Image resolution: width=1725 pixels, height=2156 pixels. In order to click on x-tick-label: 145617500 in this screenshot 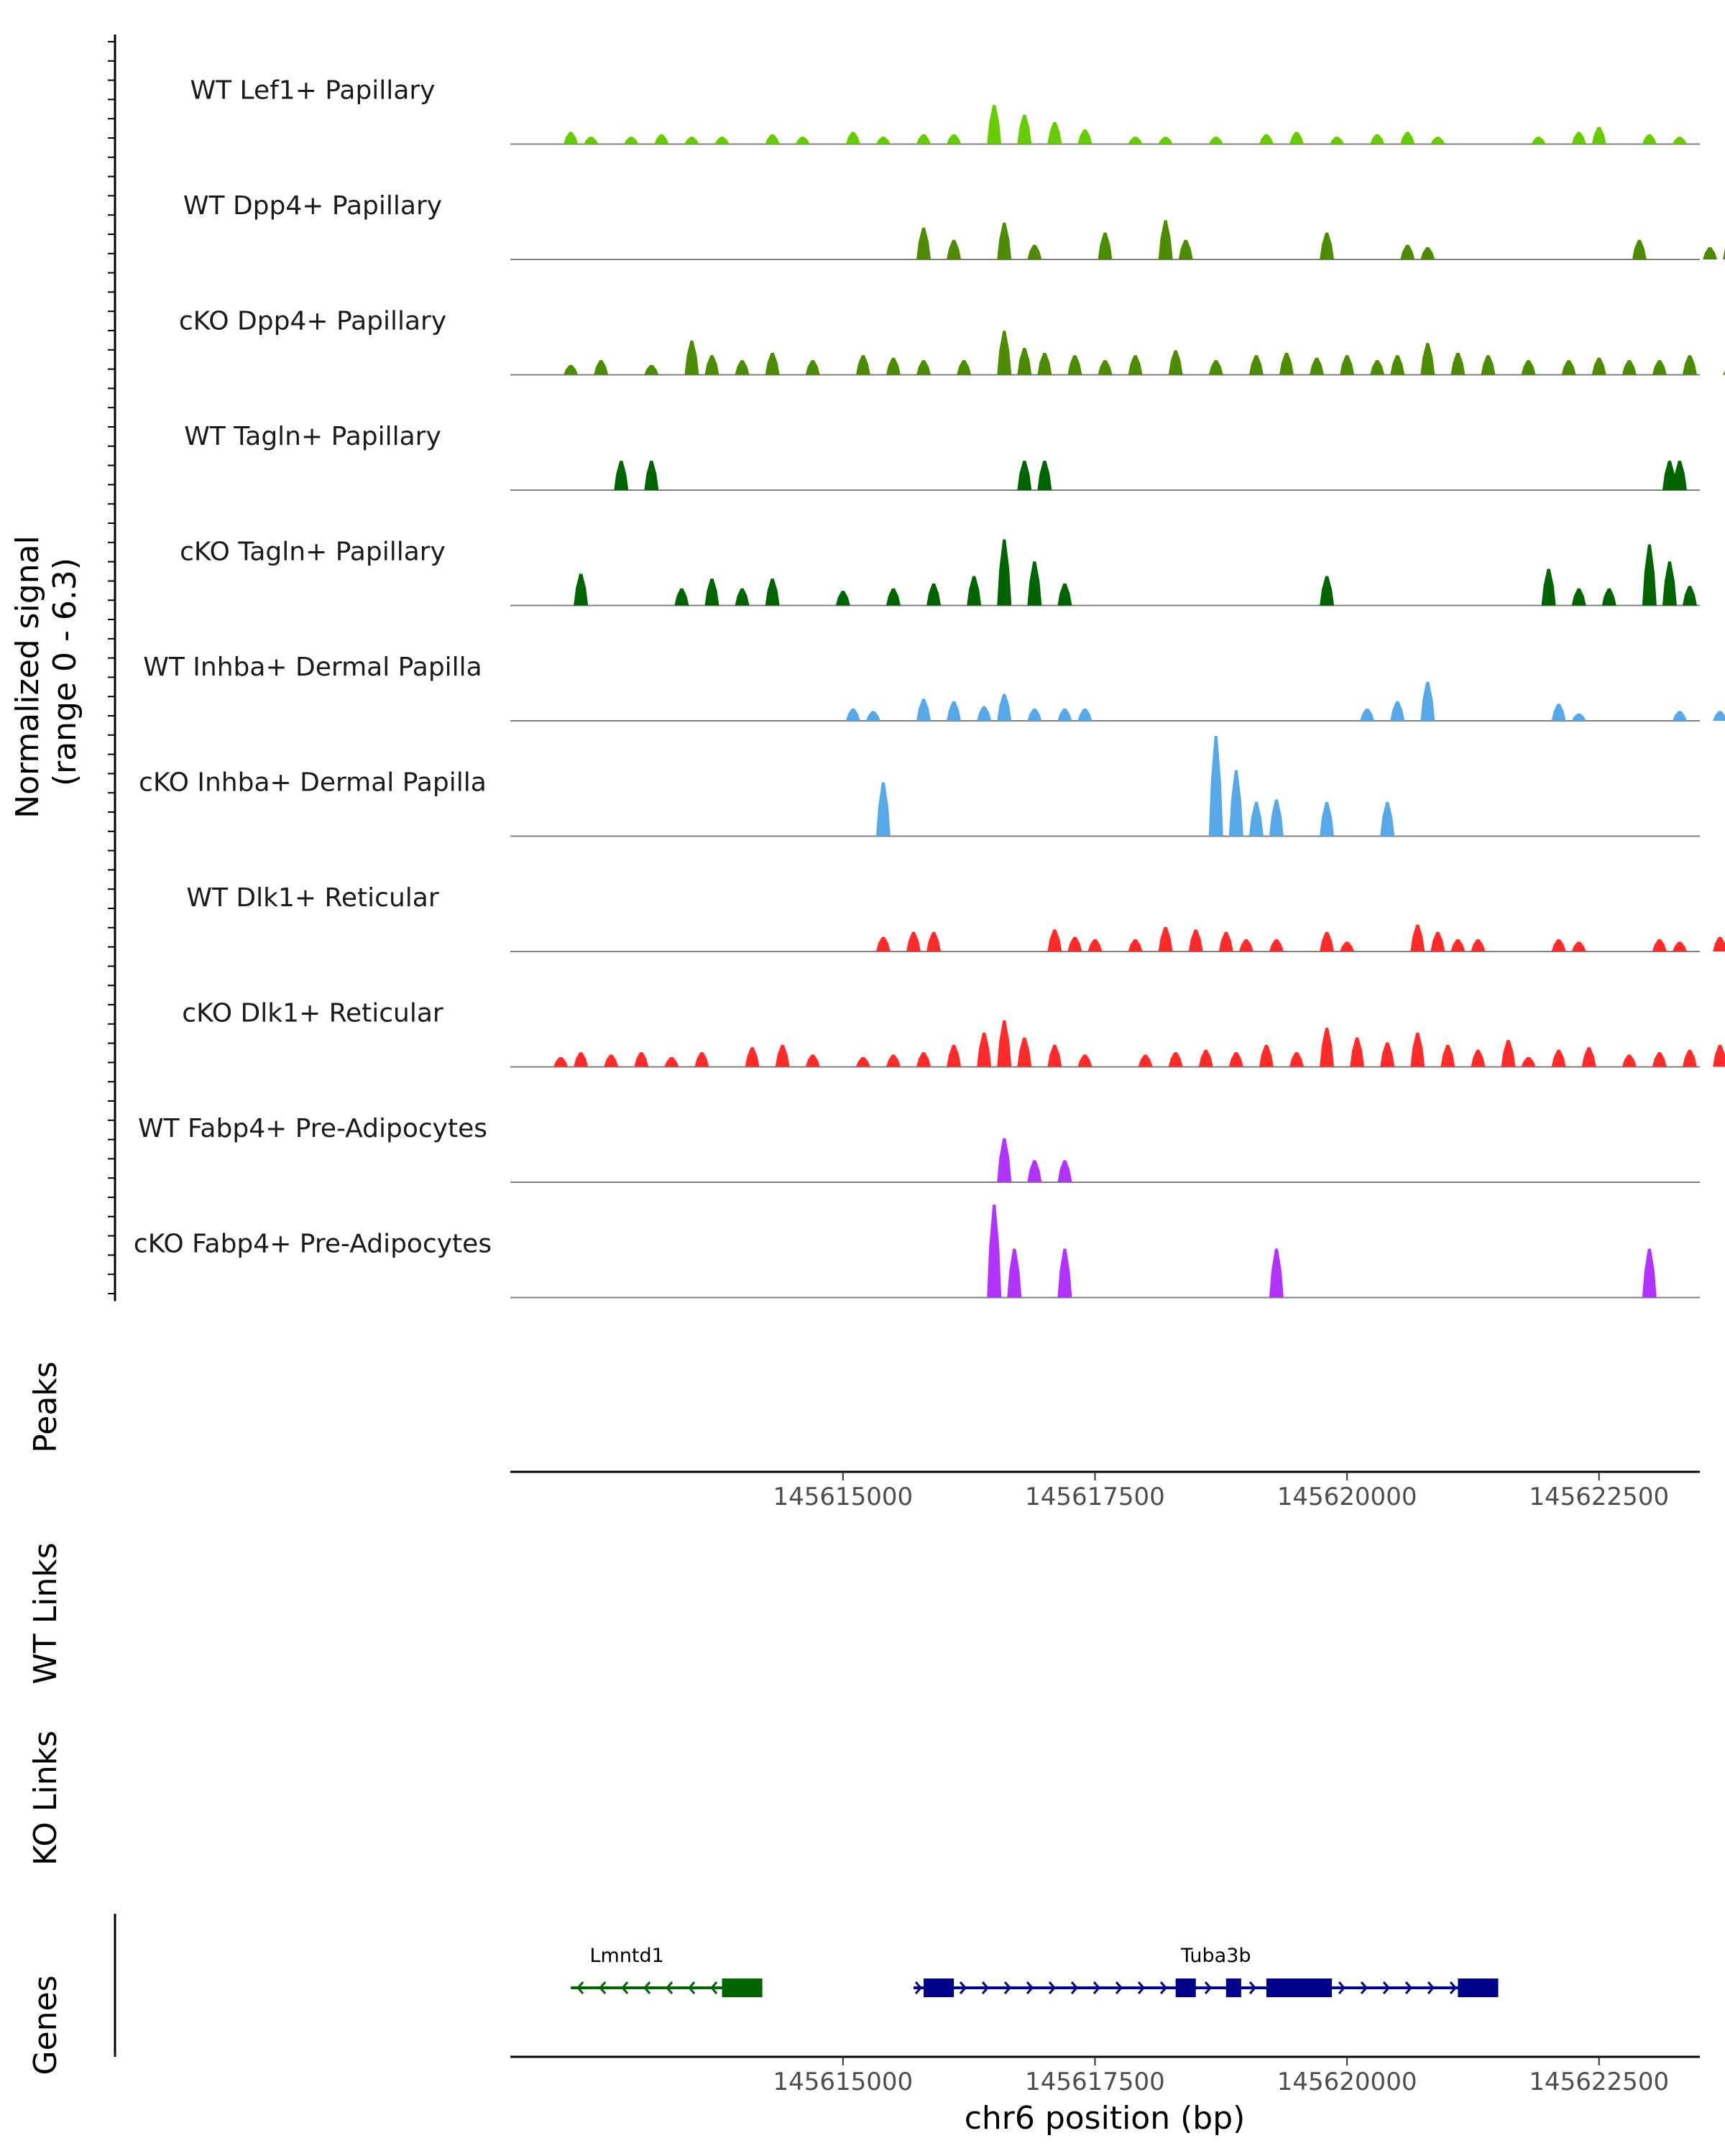, I will do `click(1095, 1497)`.